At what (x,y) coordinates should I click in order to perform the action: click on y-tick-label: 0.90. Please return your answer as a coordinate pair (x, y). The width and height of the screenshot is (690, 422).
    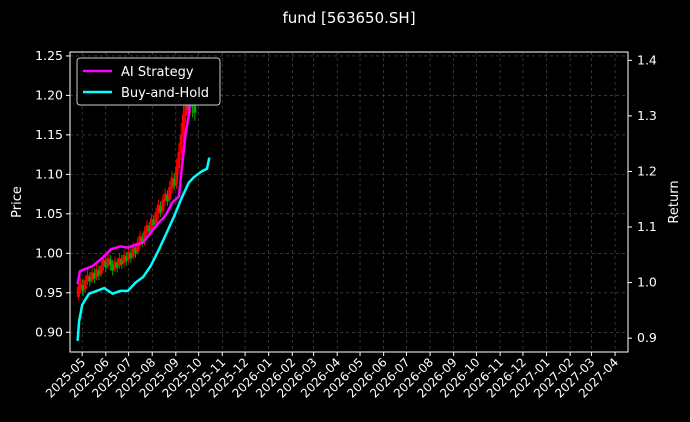
    Looking at the image, I should click on (49, 331).